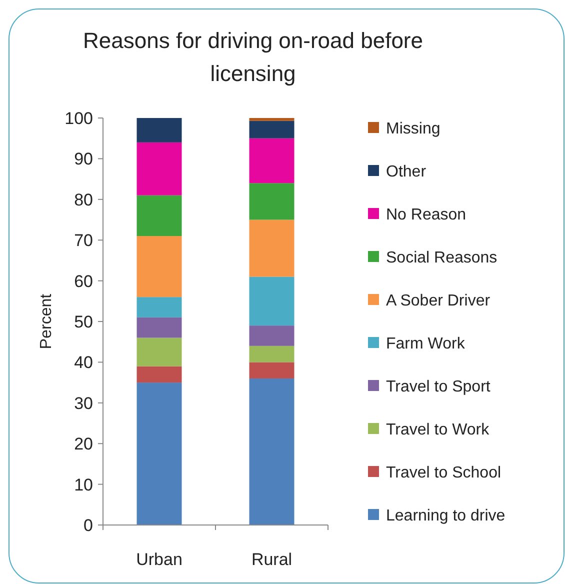 Image resolution: width=565 pixels, height=584 pixels. I want to click on y-tick-label: 10, so click(83, 484).